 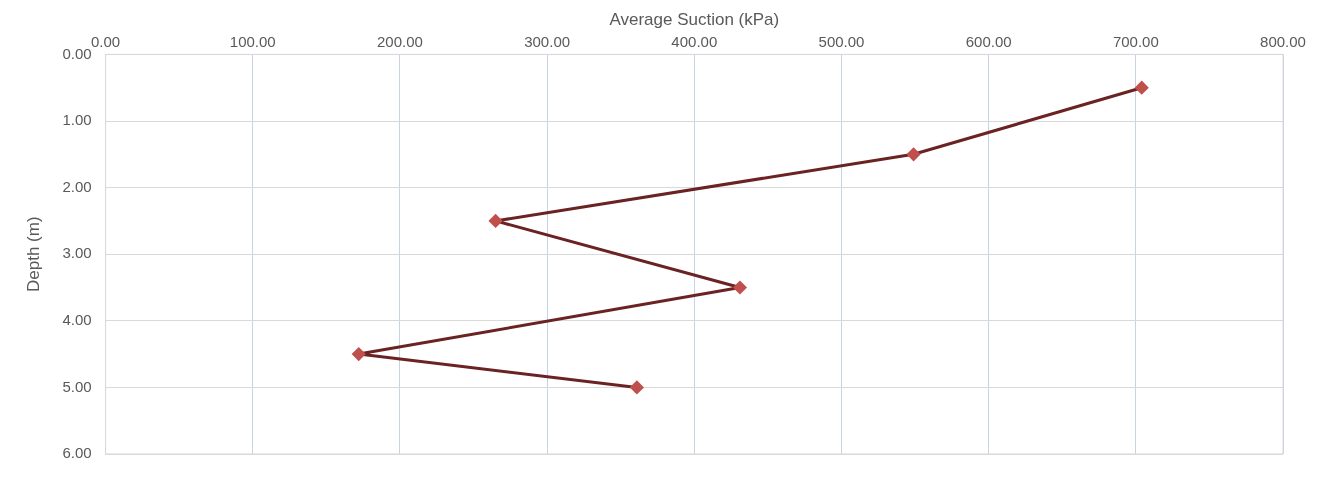 I want to click on x-tick-label: 200.00, so click(x=400, y=41).